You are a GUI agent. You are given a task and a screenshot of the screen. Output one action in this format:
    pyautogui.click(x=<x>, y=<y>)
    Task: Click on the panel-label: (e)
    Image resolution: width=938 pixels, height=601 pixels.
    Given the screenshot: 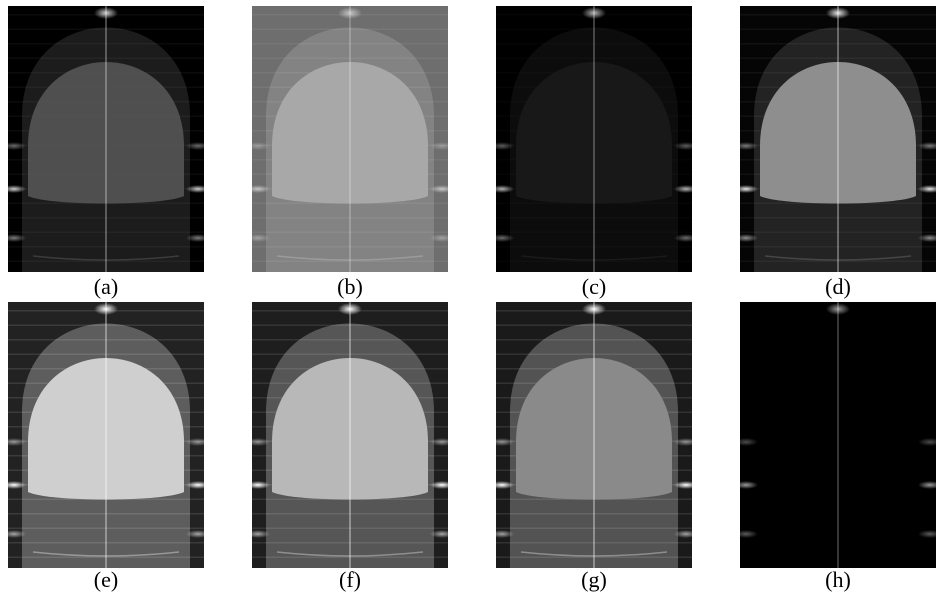 What is the action you would take?
    pyautogui.click(x=106, y=579)
    